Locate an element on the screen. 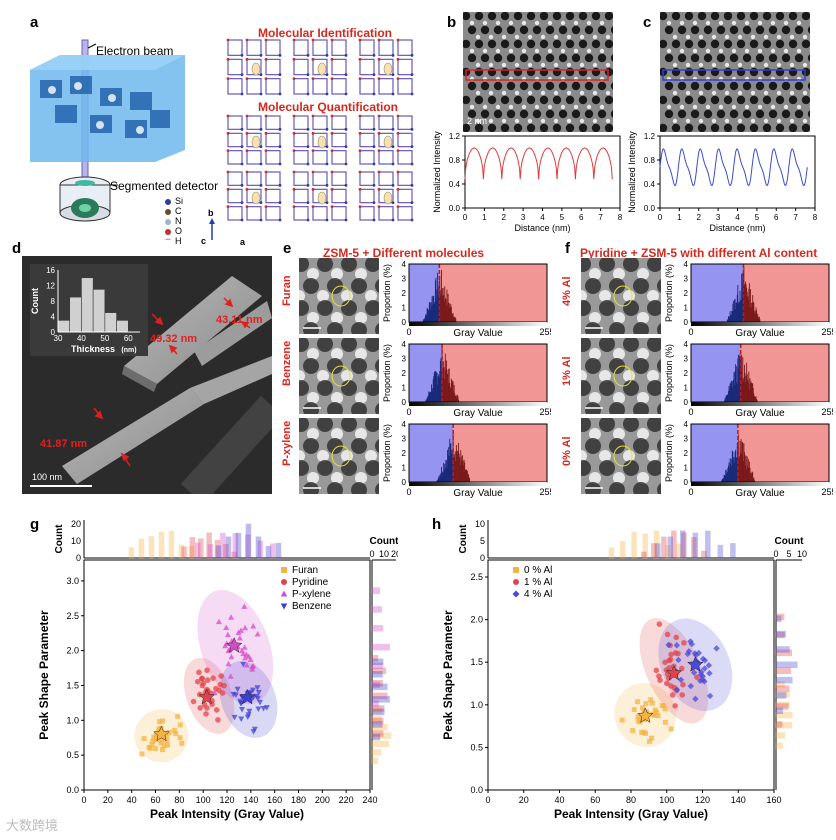 Image resolution: width=836 pixels, height=840 pixels. svg-text: 0.0 is located at coordinates (650, 208).